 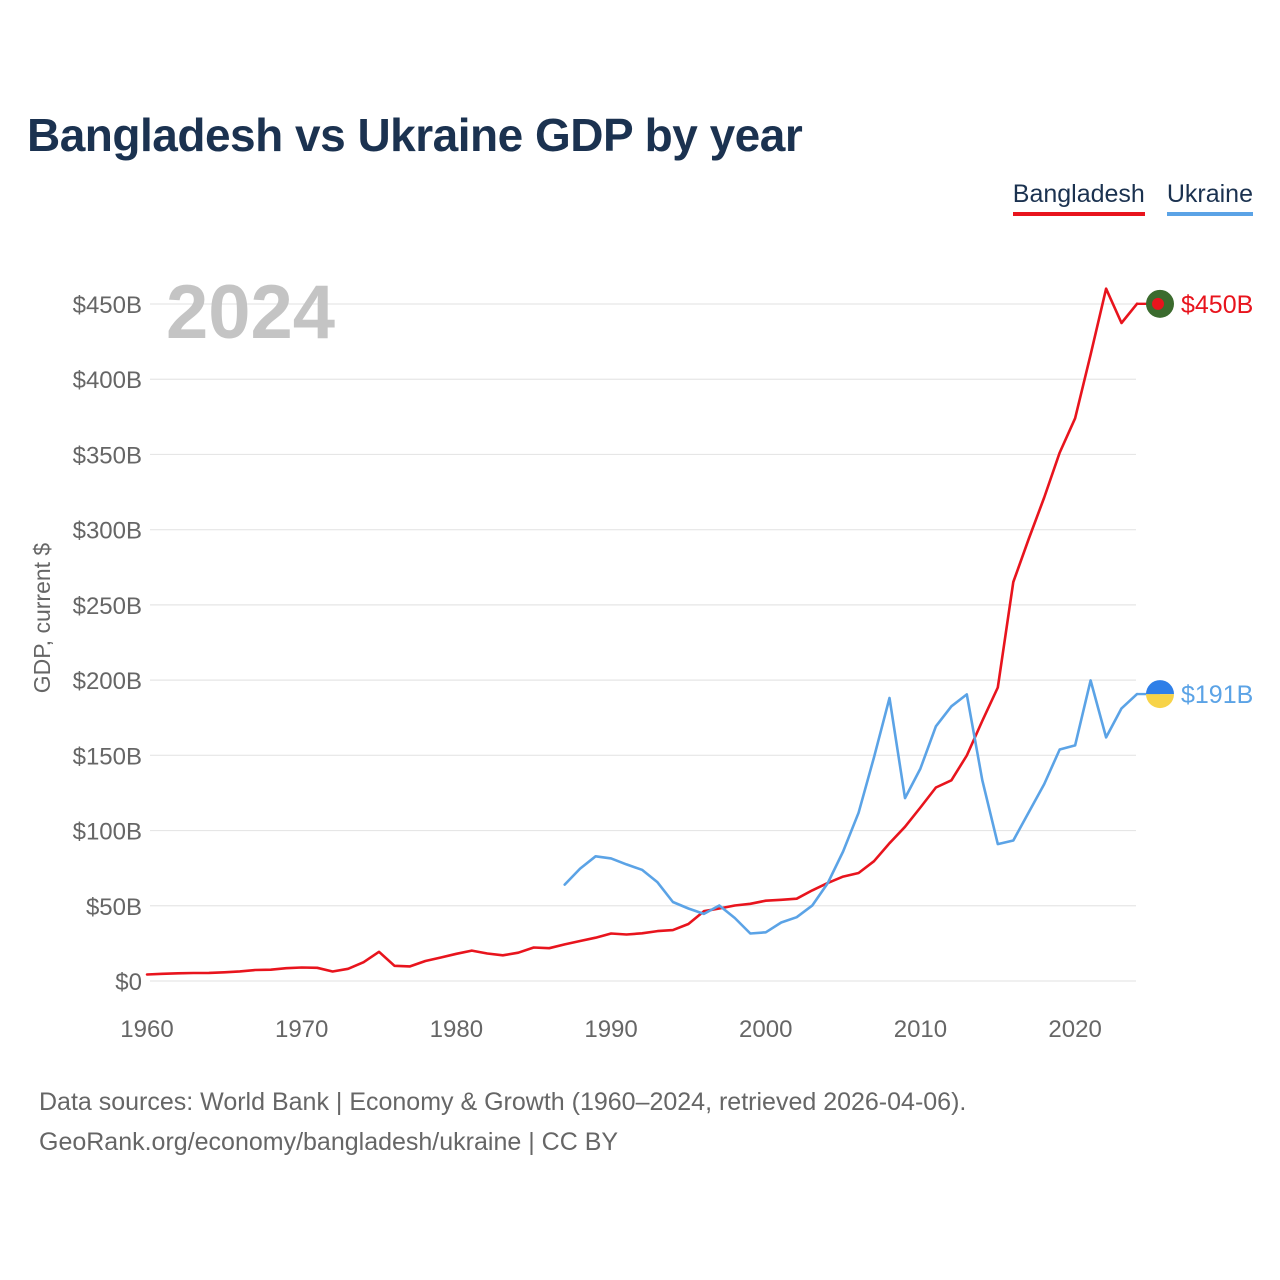 What do you see at coordinates (128, 982) in the screenshot?
I see `y-tick-label: $0` at bounding box center [128, 982].